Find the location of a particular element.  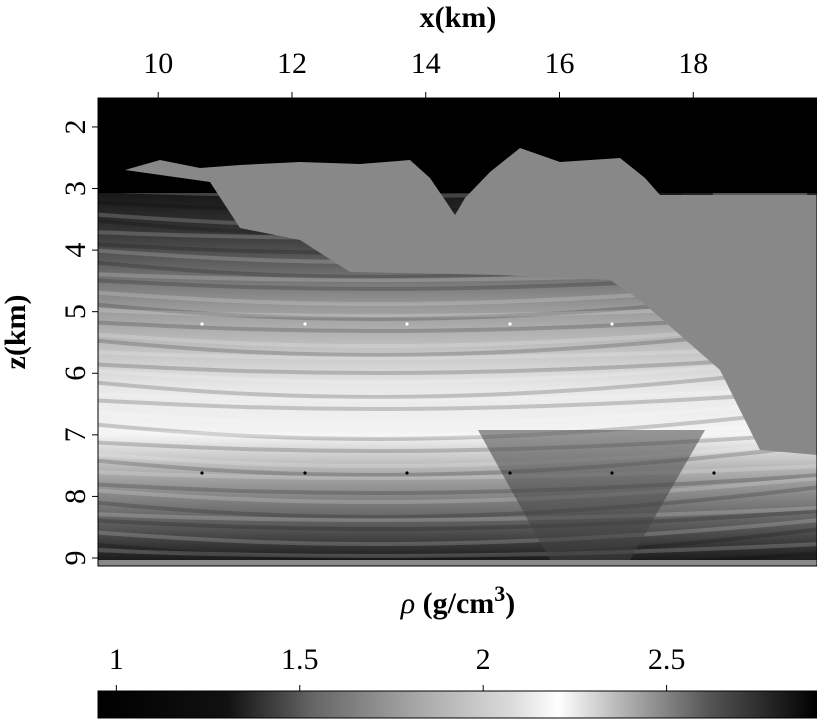

y-tick-label: 4 is located at coordinates (75, 250).